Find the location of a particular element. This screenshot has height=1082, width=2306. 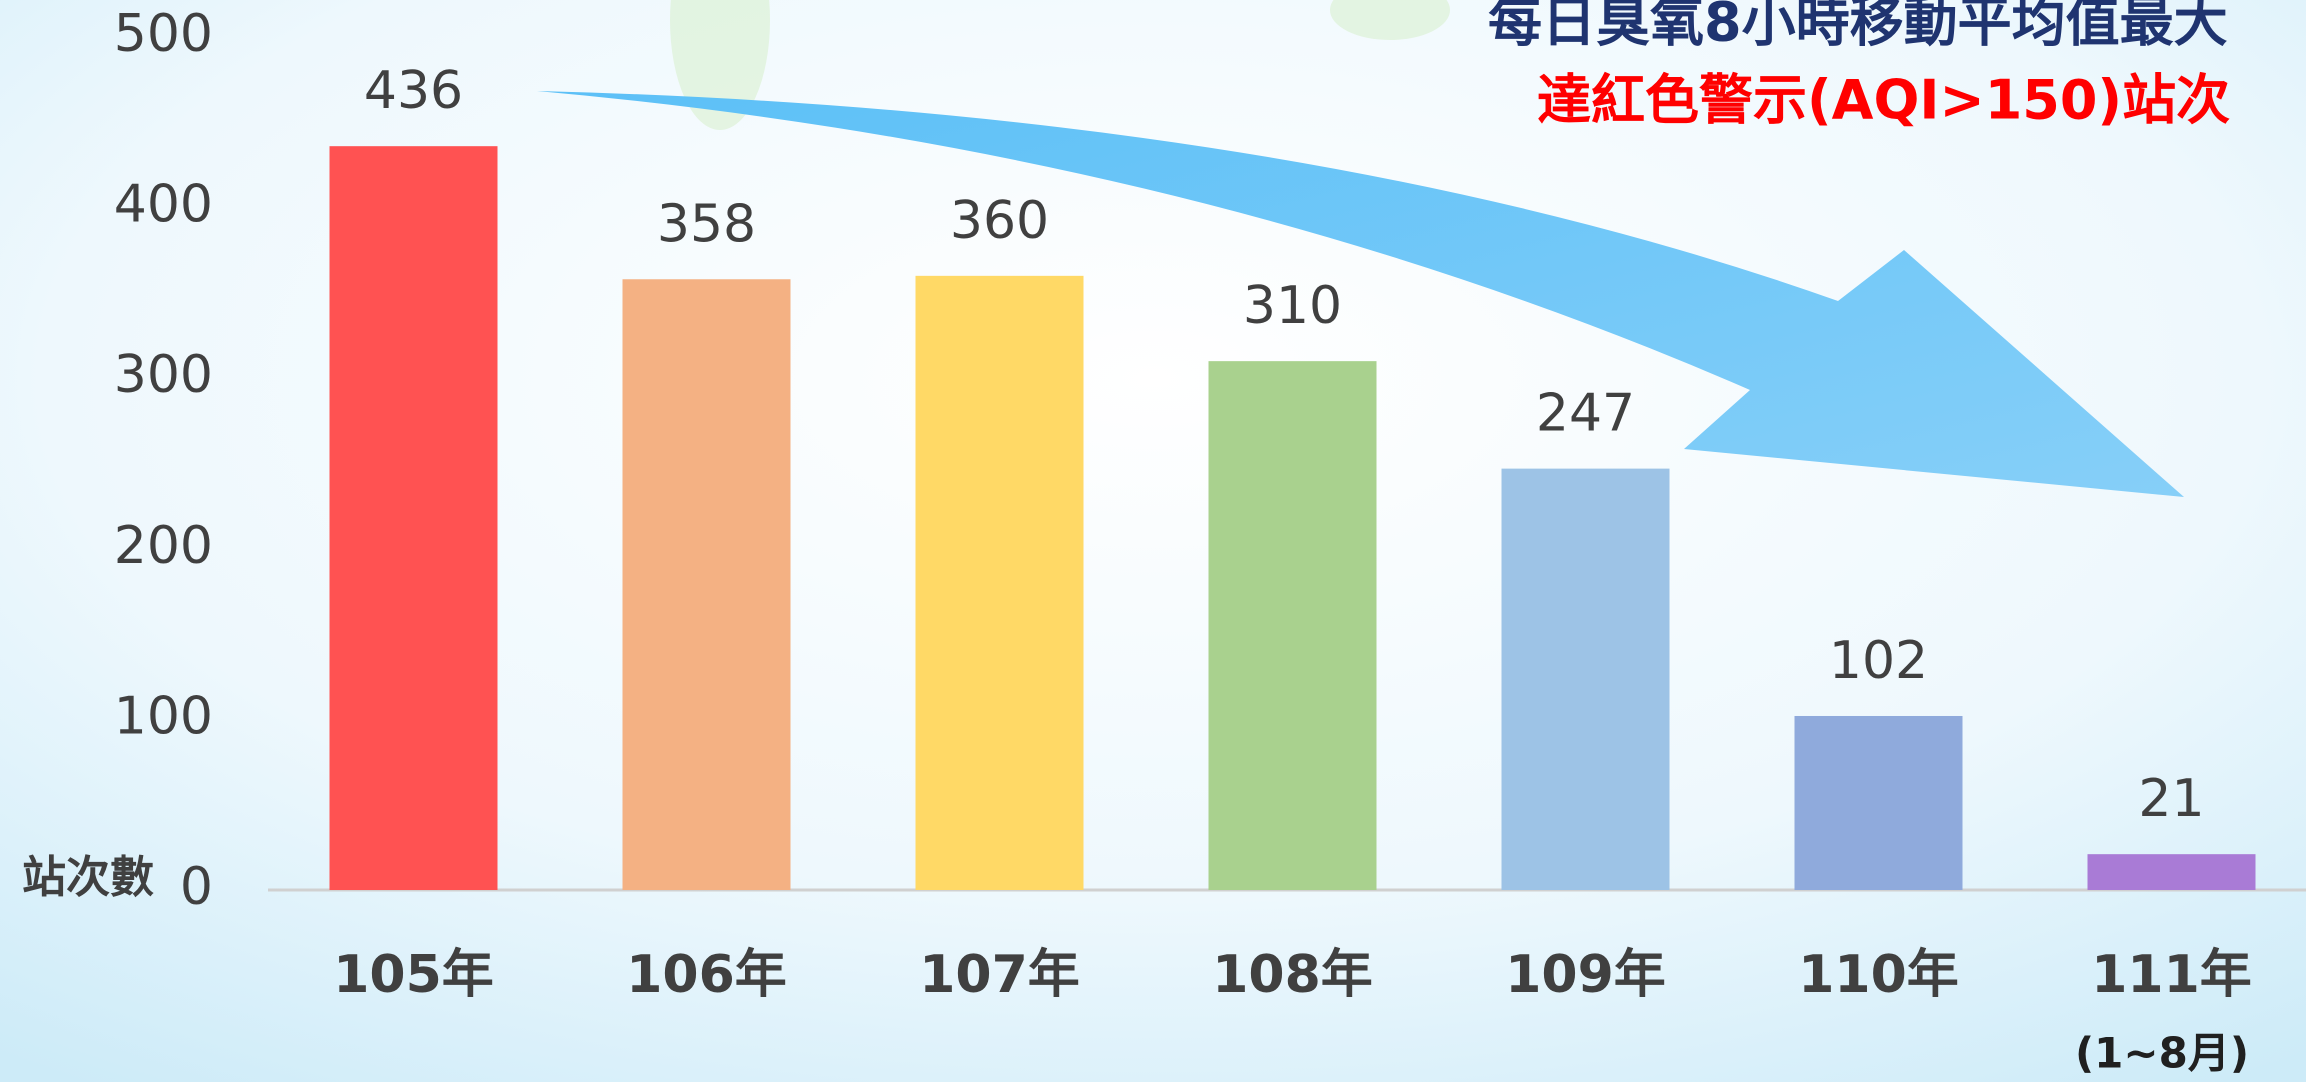

x-tick-label: 108年 is located at coordinates (1292, 975).